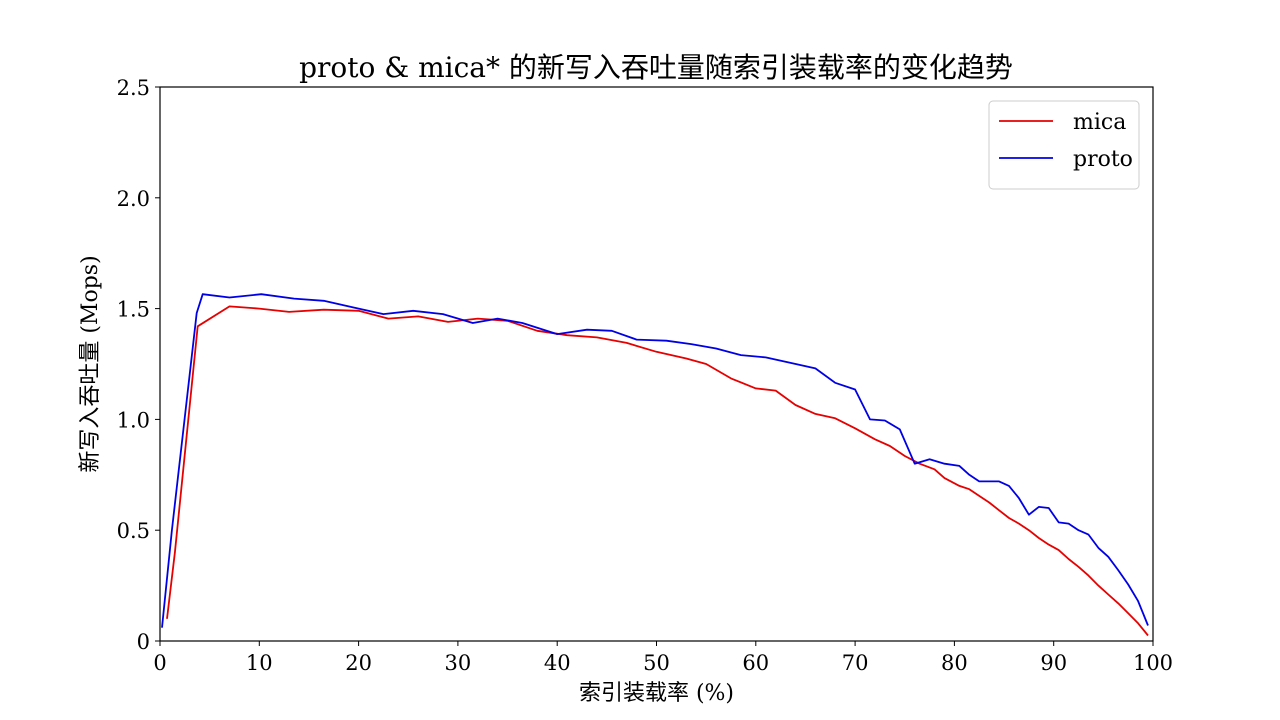  I want to click on x-tick-label: 70, so click(855, 663).